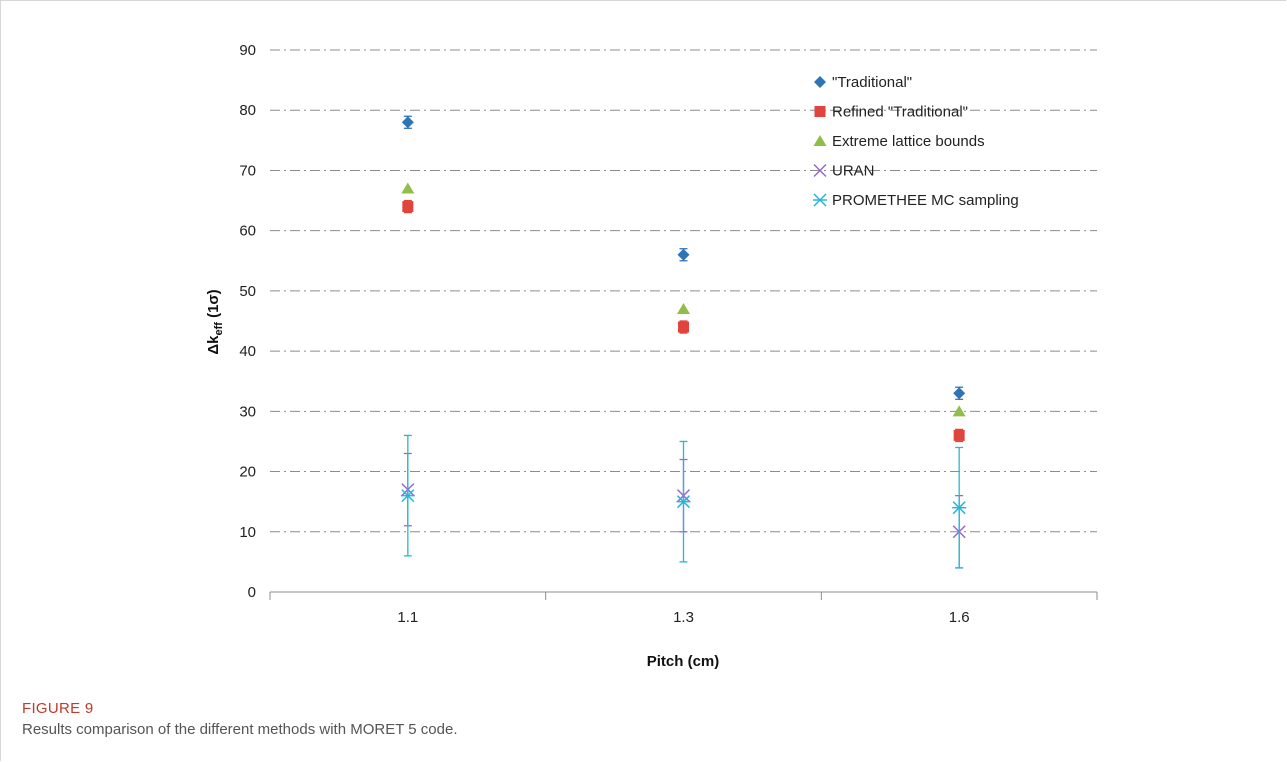 This screenshot has height=762, width=1287. What do you see at coordinates (213, 305) in the screenshot?
I see `y-axis-title-tail: (1σ)` at bounding box center [213, 305].